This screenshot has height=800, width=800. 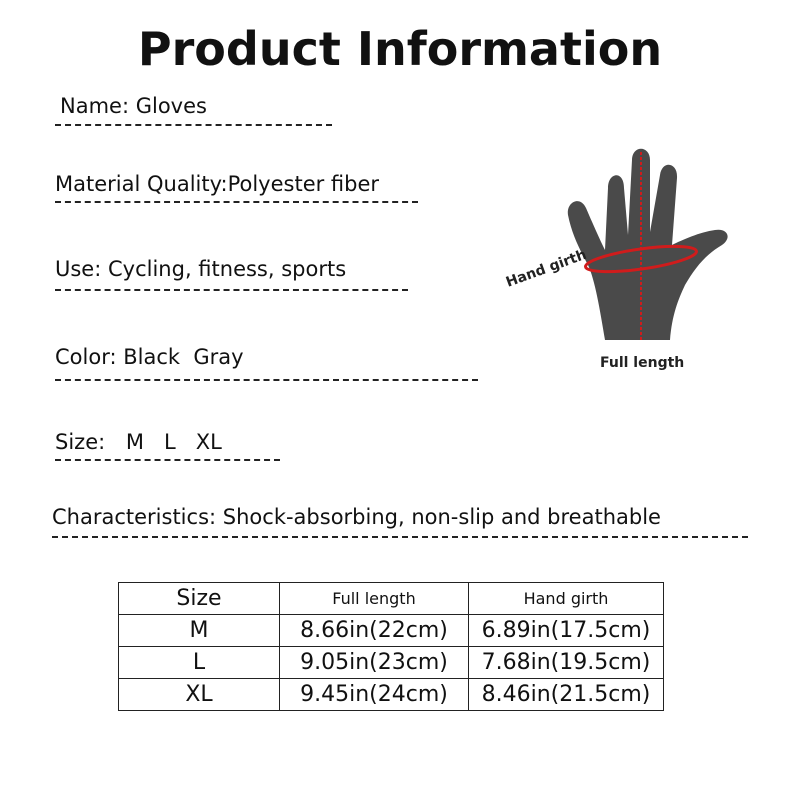 I want to click on field-label: Name:, so click(x=95, y=106).